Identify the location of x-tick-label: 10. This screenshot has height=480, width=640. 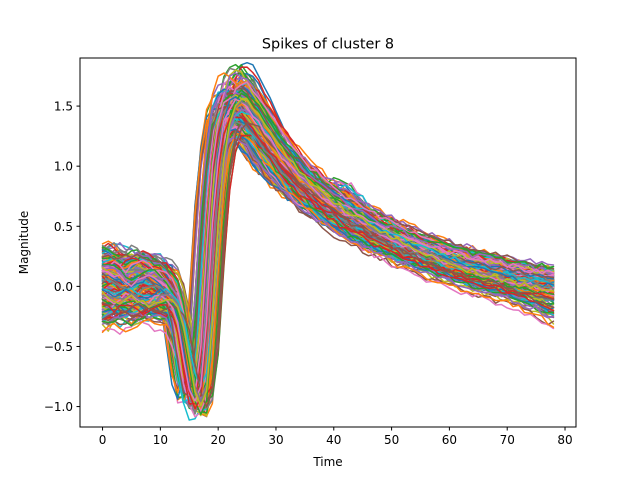
(160, 440).